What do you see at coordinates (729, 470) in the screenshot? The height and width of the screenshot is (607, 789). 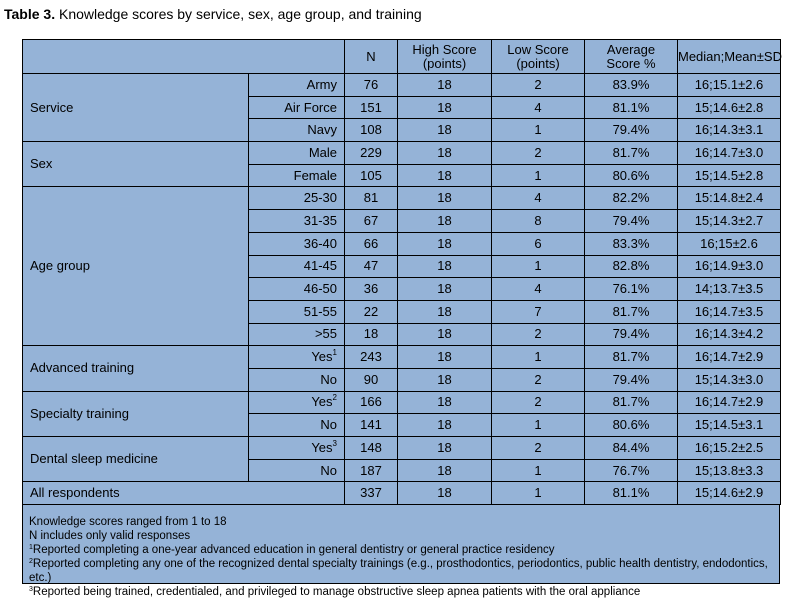 I see `cell-median: 15;13.8±3.3` at bounding box center [729, 470].